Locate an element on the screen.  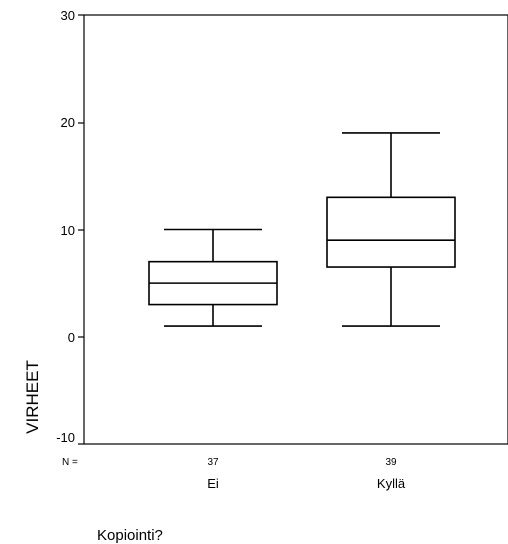
box-kylla is located at coordinates (391, 229).